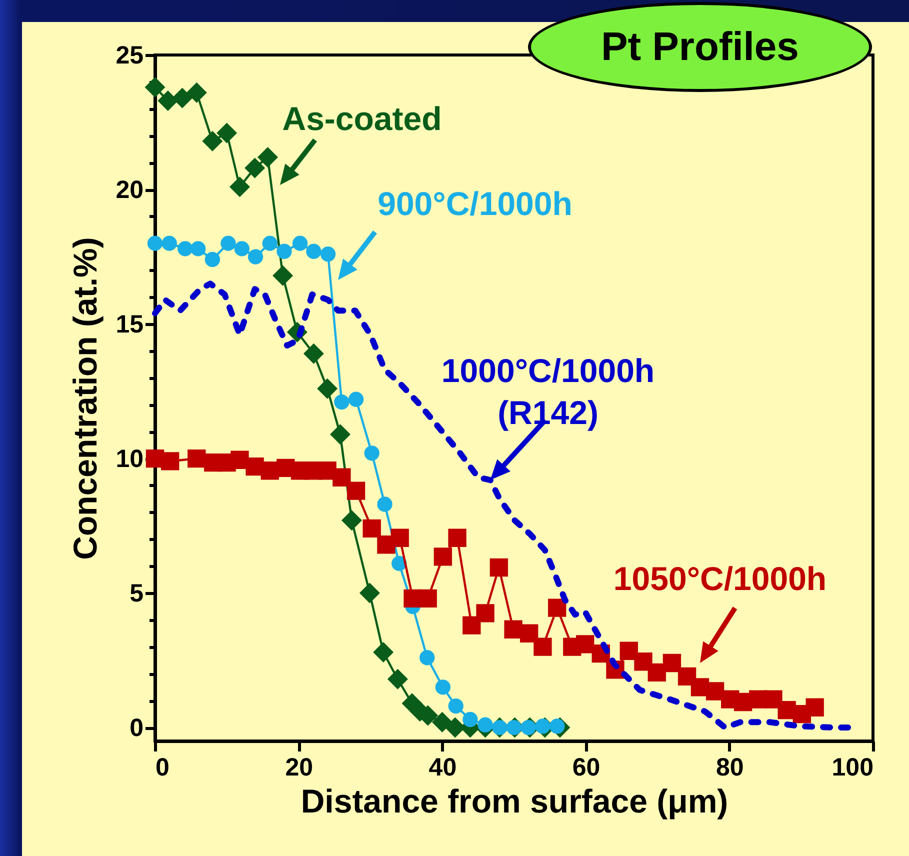  What do you see at coordinates (130, 56) in the screenshot?
I see `y-tick-label: 25` at bounding box center [130, 56].